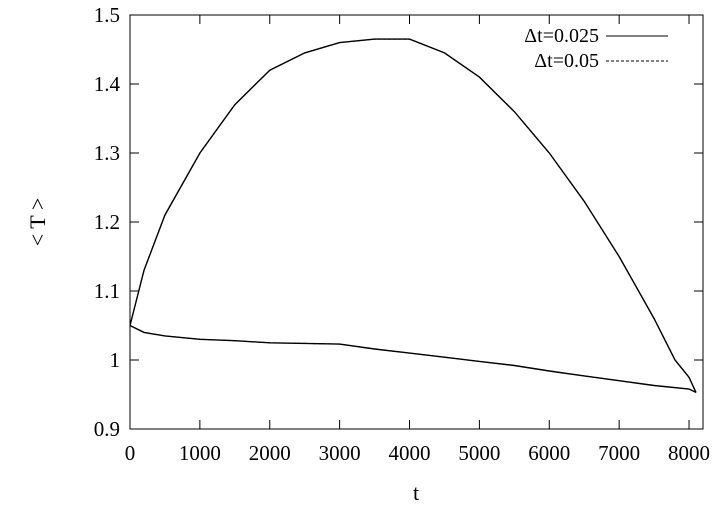 This screenshot has width=720, height=509. I want to click on x-tick-label: 2000, so click(270, 453).